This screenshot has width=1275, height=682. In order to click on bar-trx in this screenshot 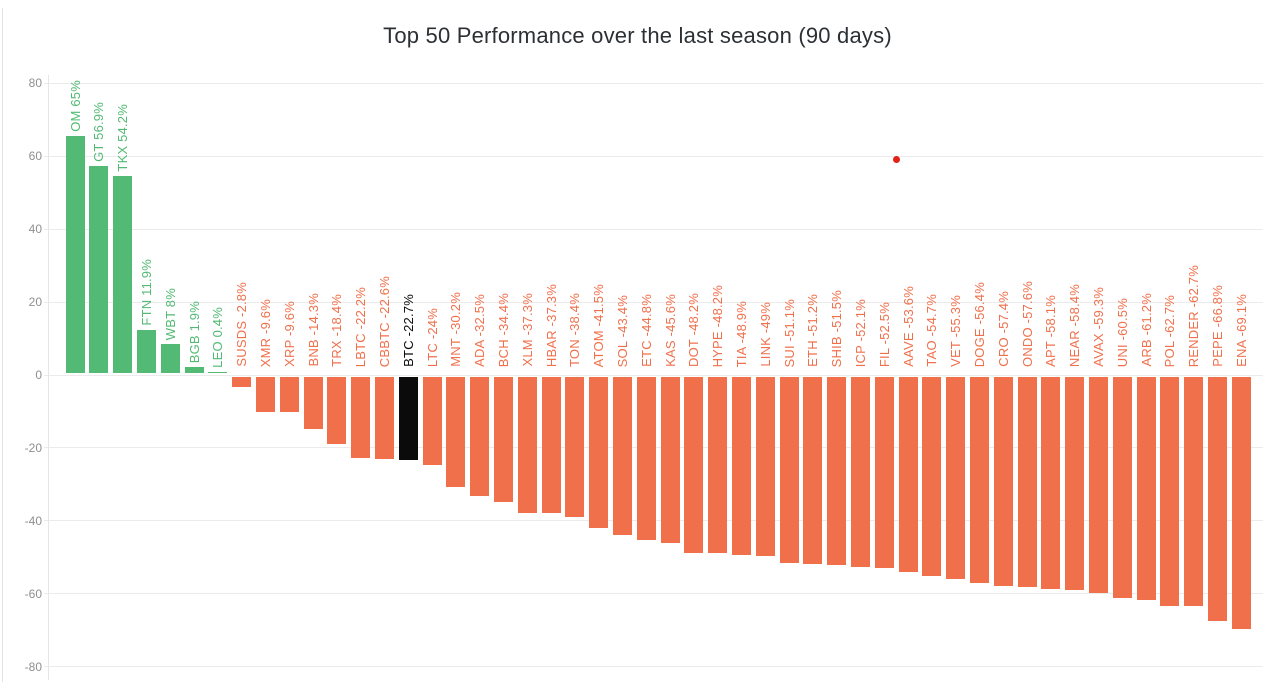, I will do `click(337, 411)`.